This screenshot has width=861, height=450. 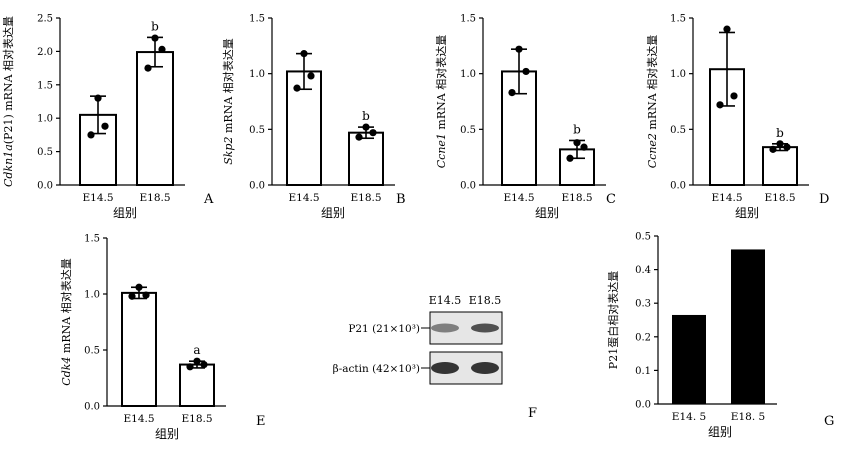 What do you see at coordinates (228, 151) in the screenshot?
I see `y-axis-label-gene: Skp2` at bounding box center [228, 151].